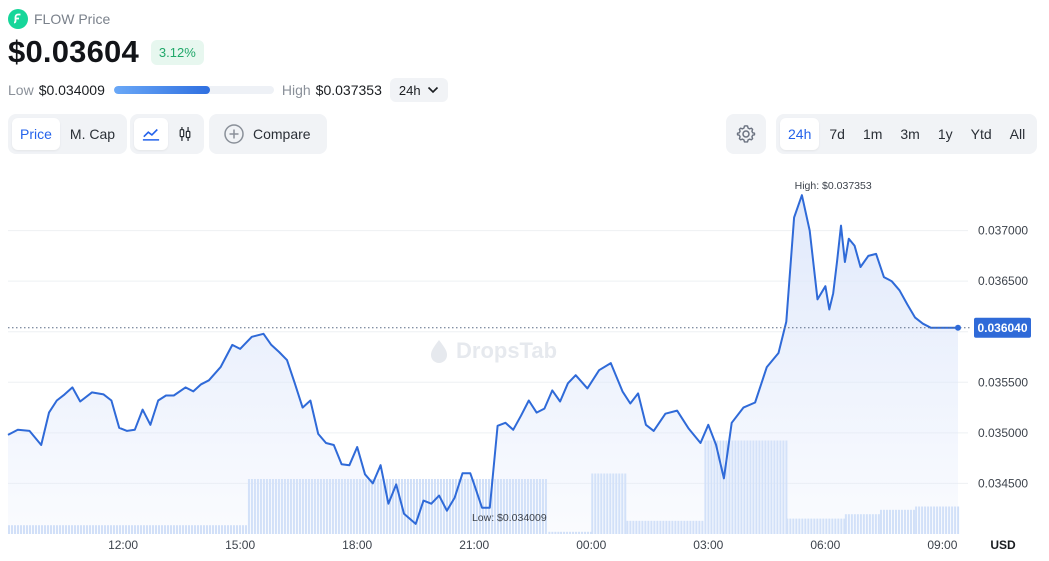  Describe the element at coordinates (409, 90) in the screenshot. I see `range-period-value: 24h` at that location.